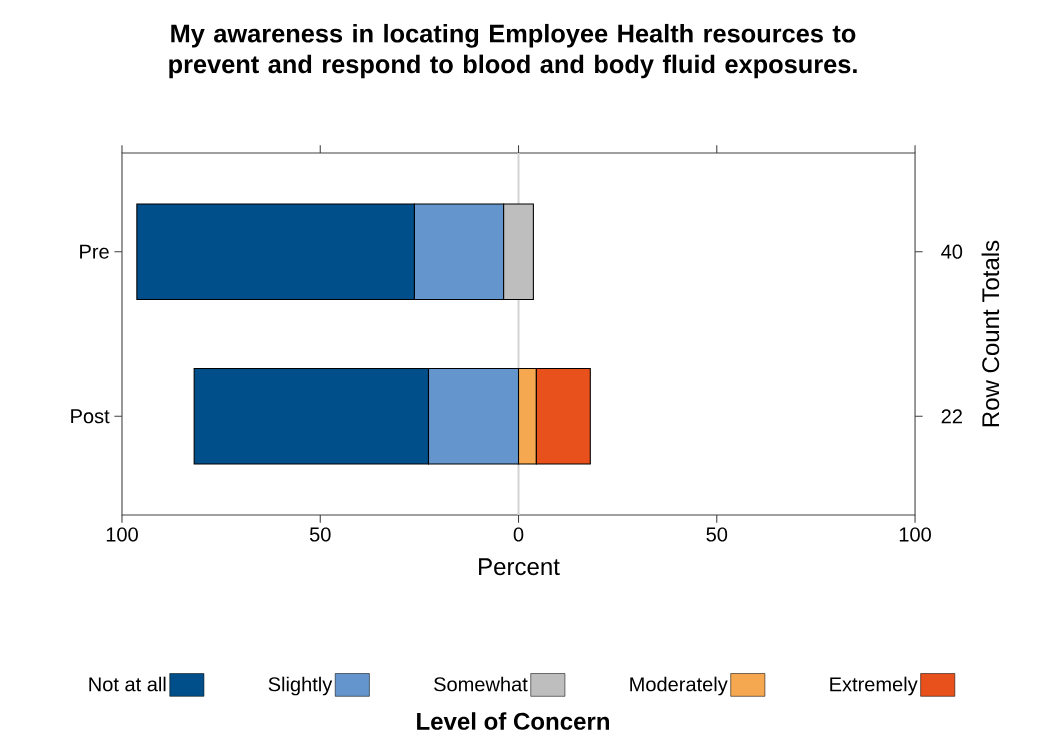 The width and height of the screenshot is (1064, 737). What do you see at coordinates (951, 416) in the screenshot?
I see `text: 22` at bounding box center [951, 416].